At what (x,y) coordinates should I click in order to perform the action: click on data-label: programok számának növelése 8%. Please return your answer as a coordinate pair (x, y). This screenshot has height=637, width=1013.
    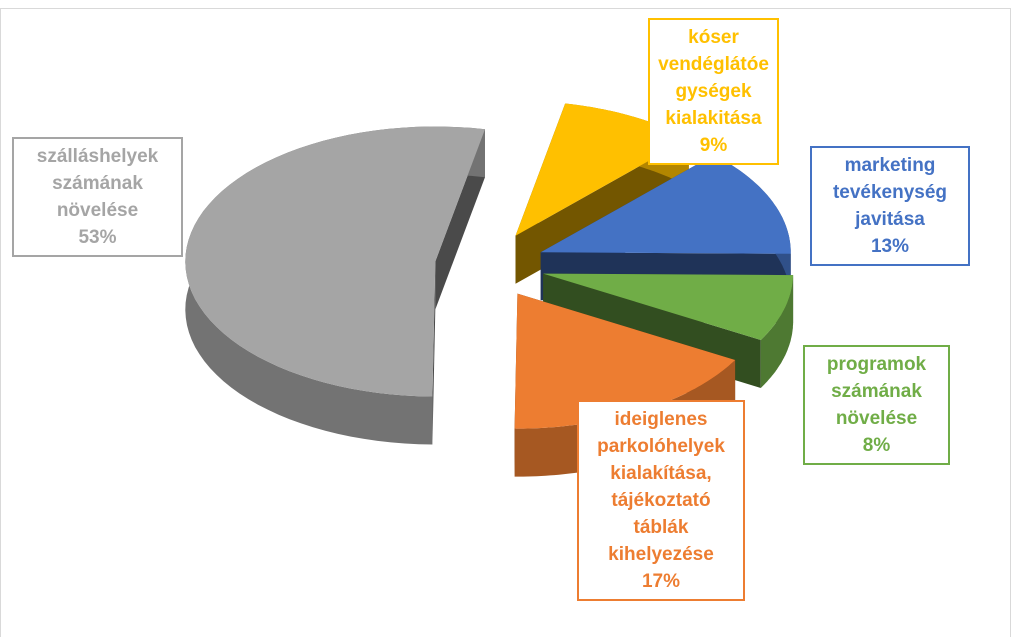
    Looking at the image, I should click on (876, 405).